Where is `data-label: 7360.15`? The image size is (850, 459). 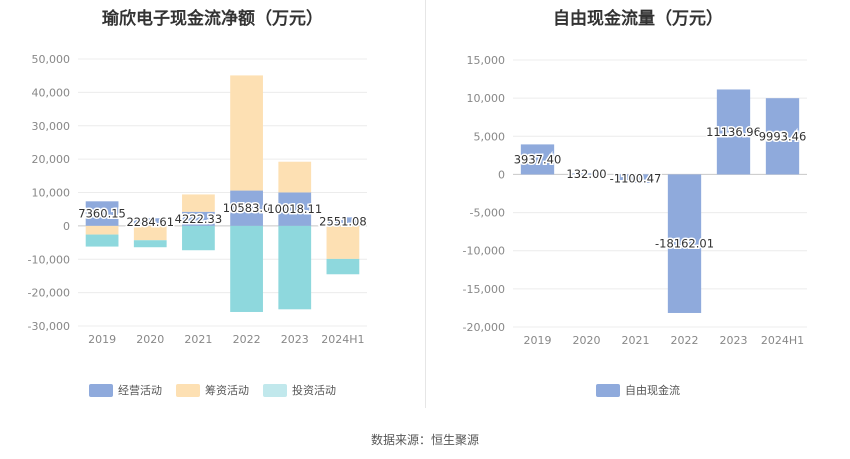
data-label: 7360.15 is located at coordinates (102, 214).